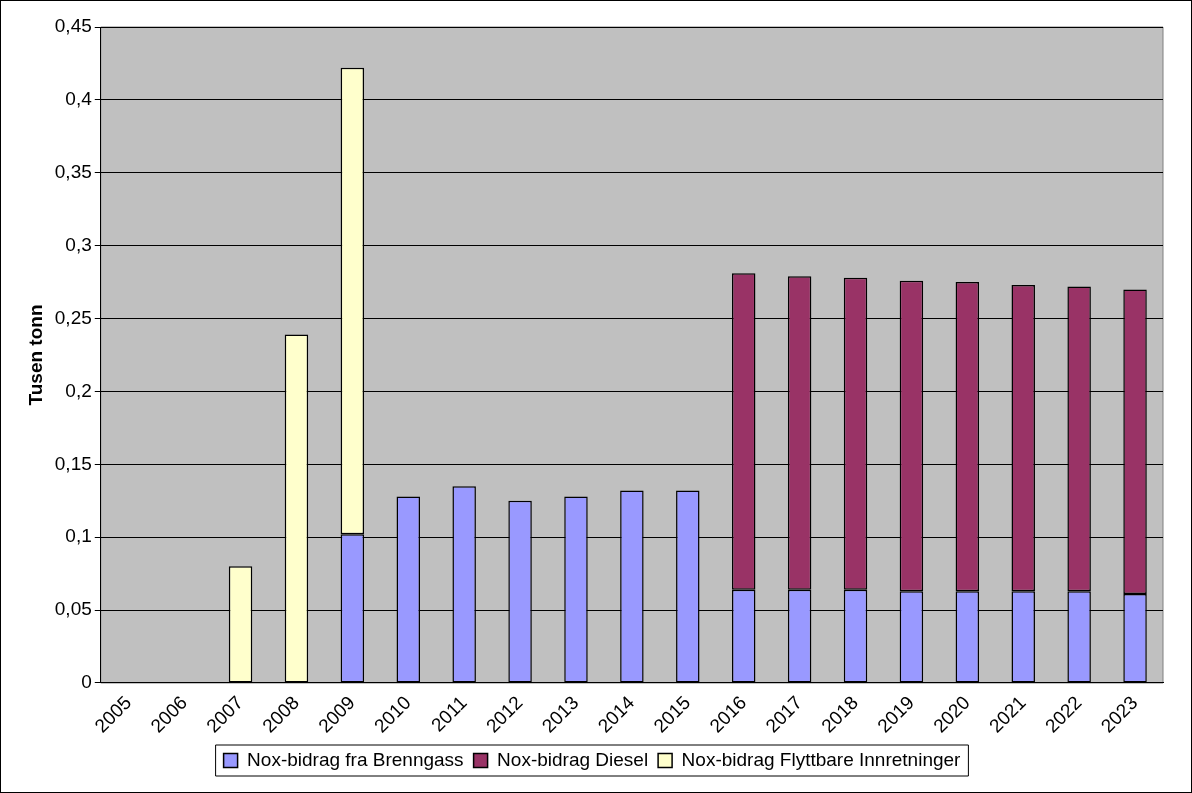  I want to click on y-tick-label: 0,25, so click(73, 317).